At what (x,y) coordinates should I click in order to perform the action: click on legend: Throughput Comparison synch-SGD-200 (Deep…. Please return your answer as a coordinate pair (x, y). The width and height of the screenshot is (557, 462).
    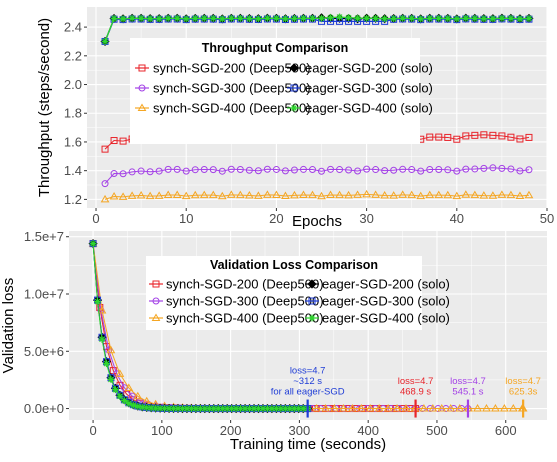
    Looking at the image, I should click on (281, 91).